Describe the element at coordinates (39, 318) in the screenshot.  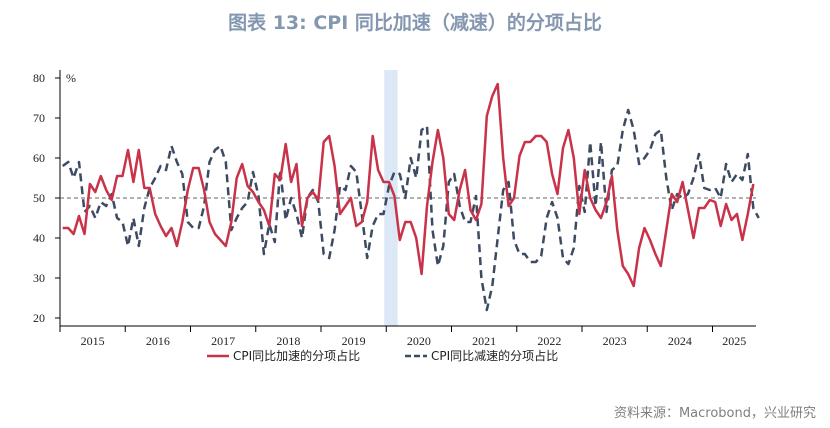
I see `y-tick-label: 20` at that location.